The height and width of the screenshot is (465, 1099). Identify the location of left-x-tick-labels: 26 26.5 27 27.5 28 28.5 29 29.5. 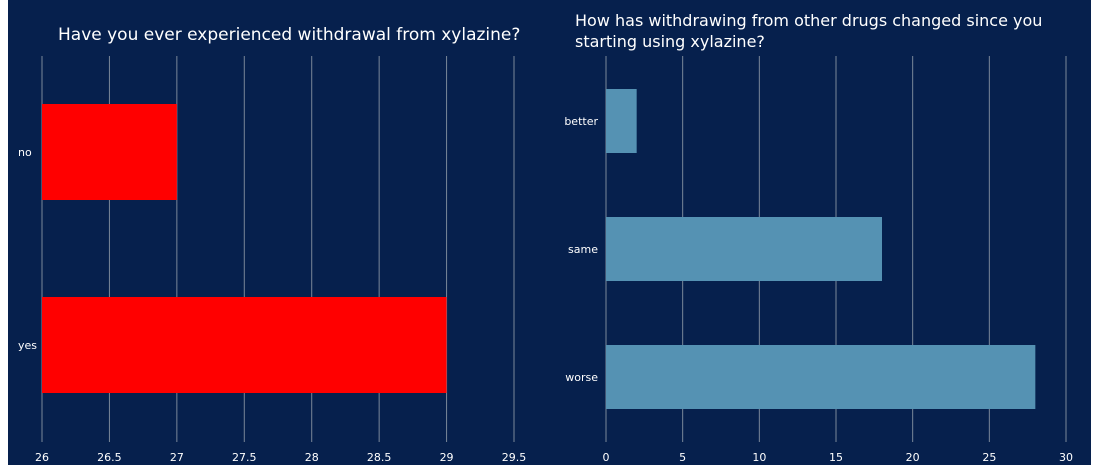
(280, 457).